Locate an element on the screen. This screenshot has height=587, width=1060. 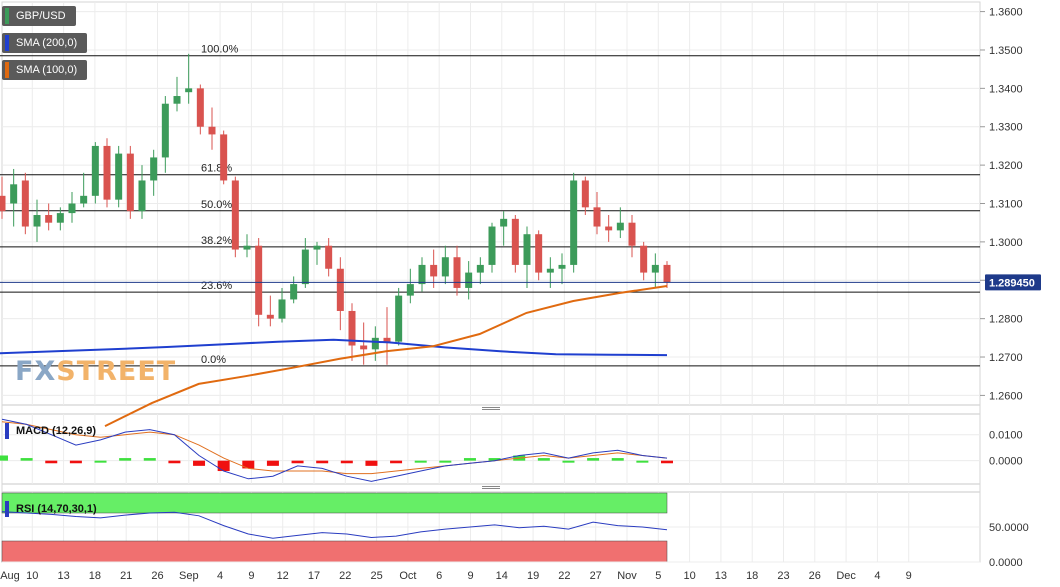
y-tick-label: 1.3300 is located at coordinates (1006, 128).